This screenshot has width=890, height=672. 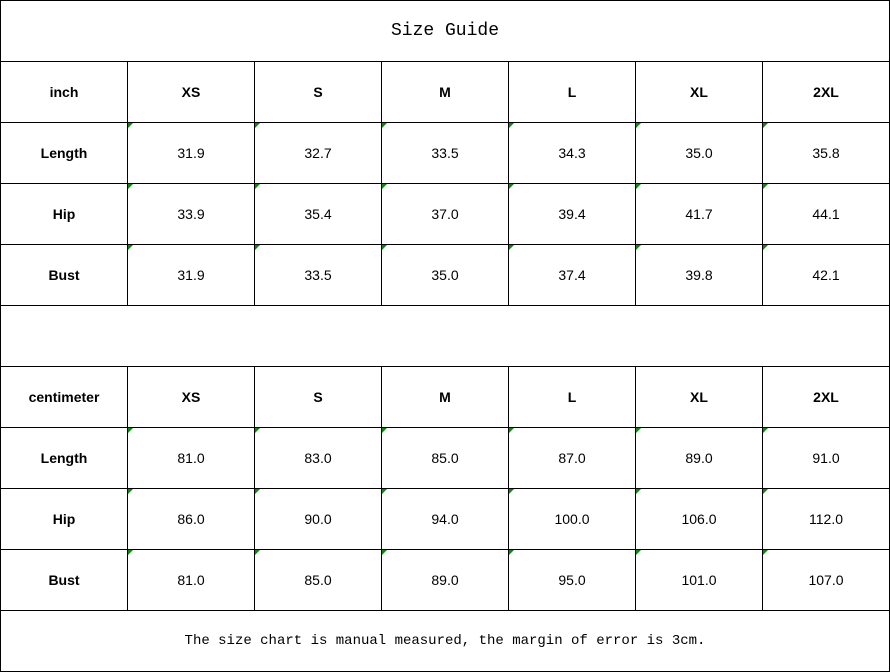 I want to click on unit-header-cell: centimeter, so click(x=63, y=396).